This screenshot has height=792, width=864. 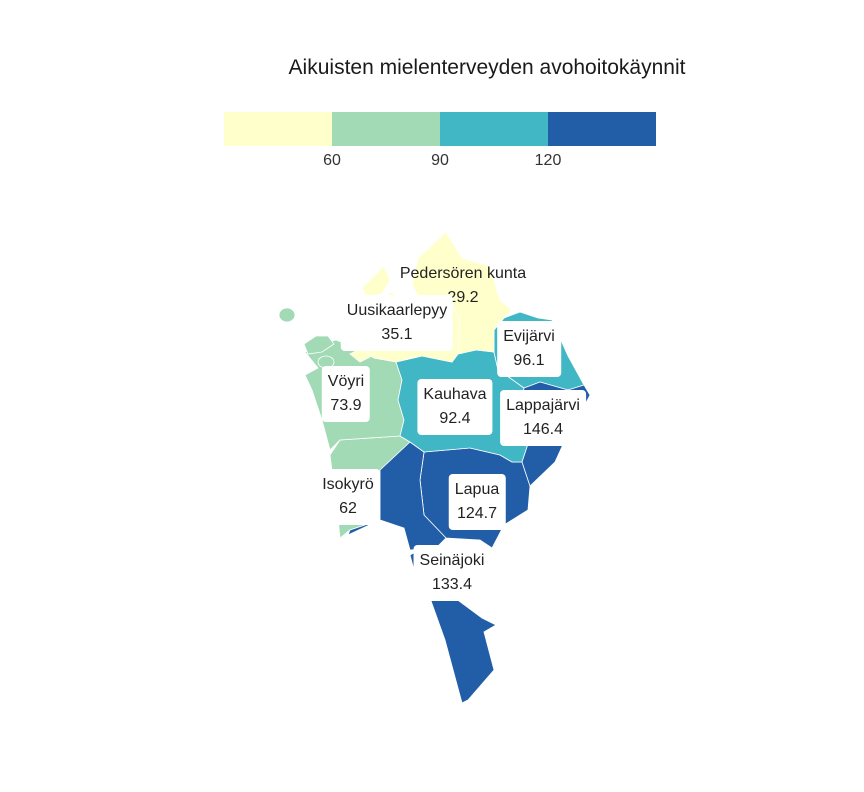 I want to click on region-voyri-island2, so click(x=319, y=345).